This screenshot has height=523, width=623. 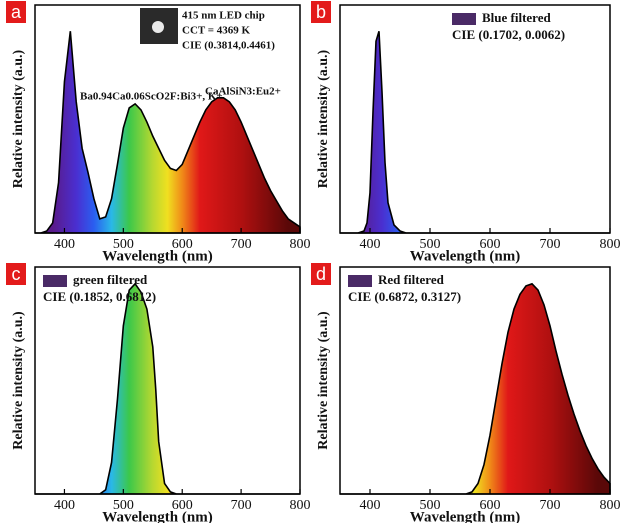 I want to click on annotation: CaAlSiN3:Eu2+, so click(x=243, y=92).